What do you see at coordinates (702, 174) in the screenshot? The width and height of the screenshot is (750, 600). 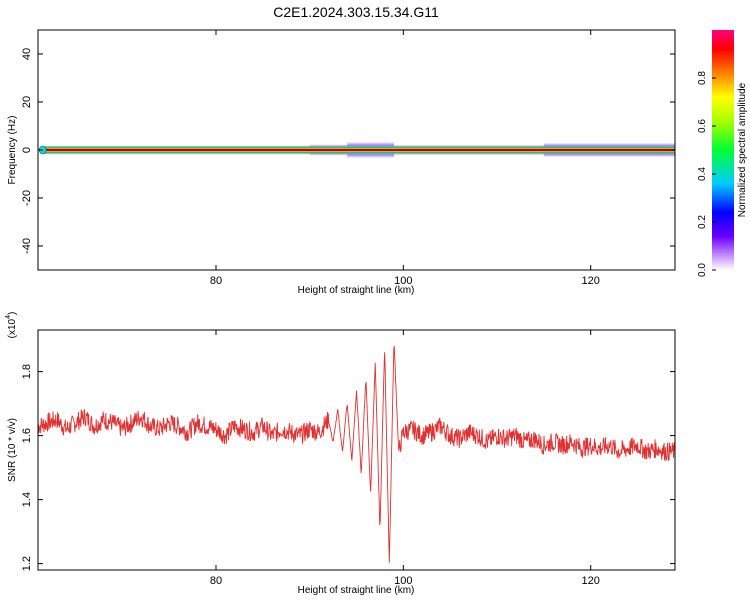 I see `colorbar-tick-label: 0.4` at bounding box center [702, 174].